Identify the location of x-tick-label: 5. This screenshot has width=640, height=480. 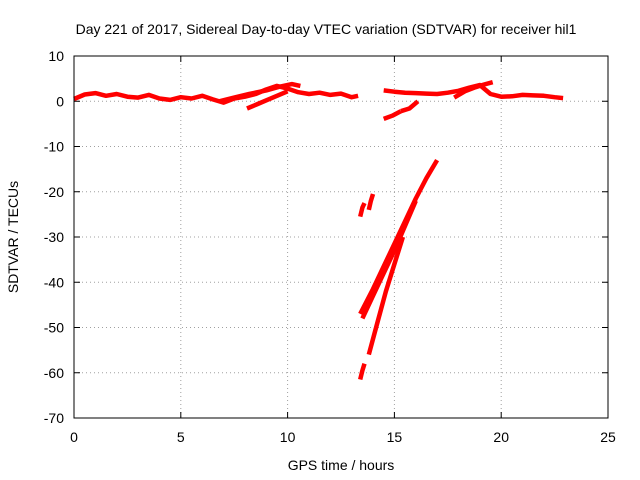
(181, 437).